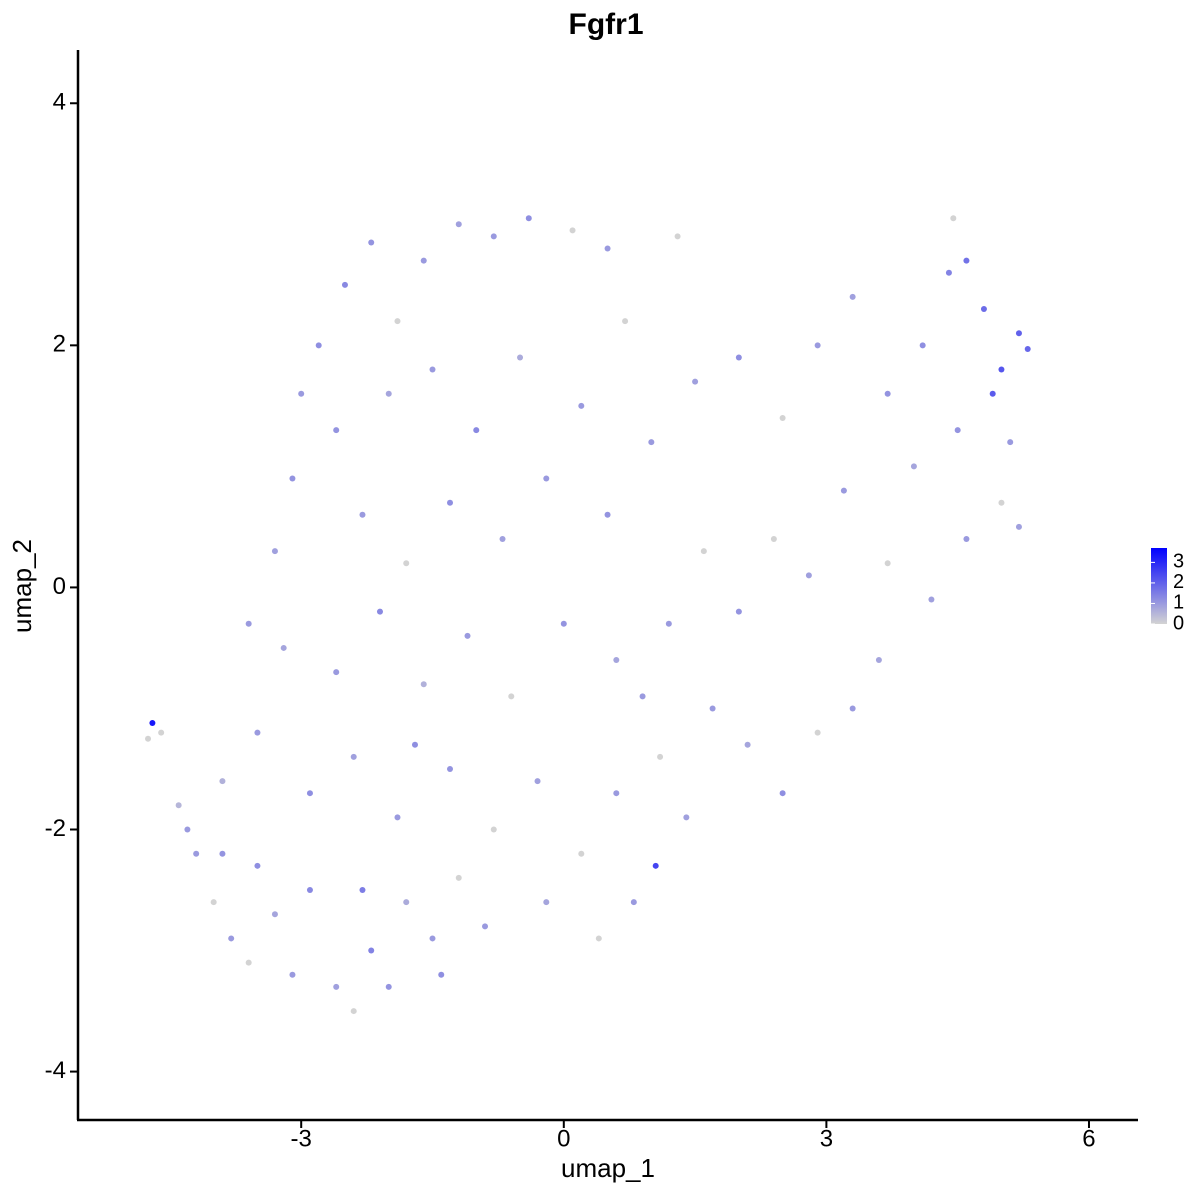  What do you see at coordinates (59, 586) in the screenshot?
I see `y-tick-label: 0` at bounding box center [59, 586].